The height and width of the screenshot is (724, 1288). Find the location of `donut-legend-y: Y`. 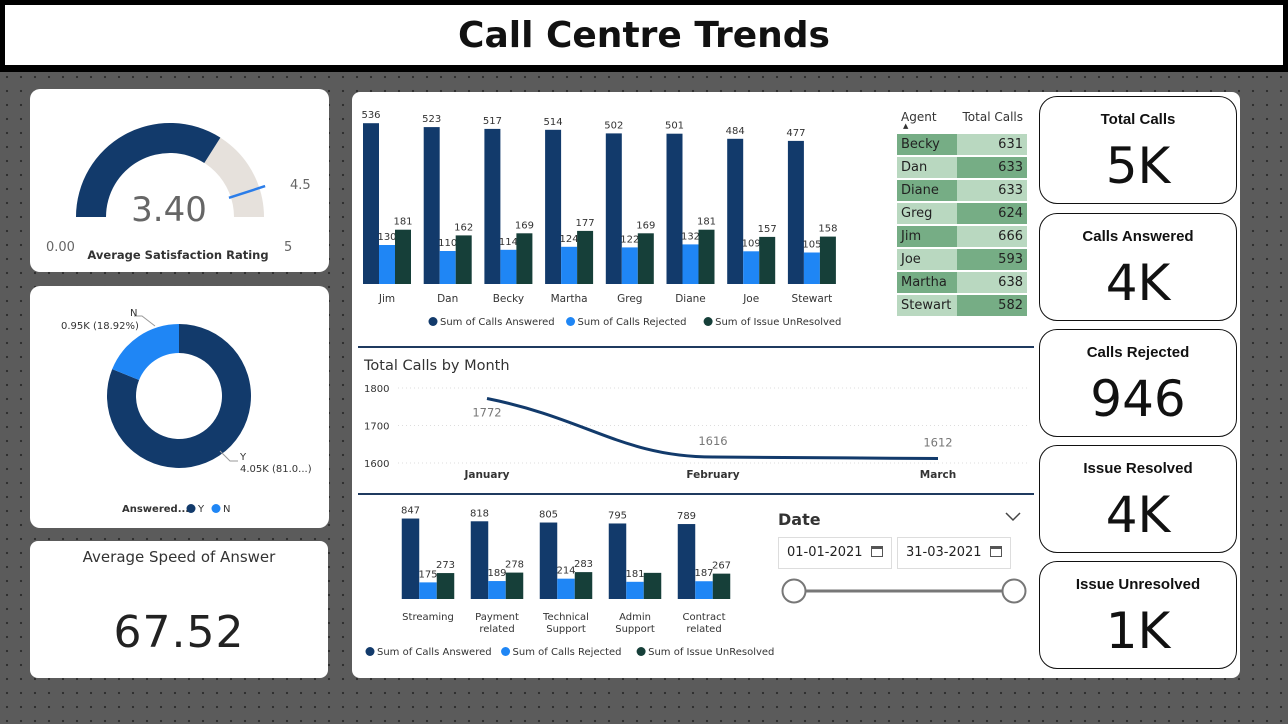

donut-legend-y: Y is located at coordinates (201, 509).